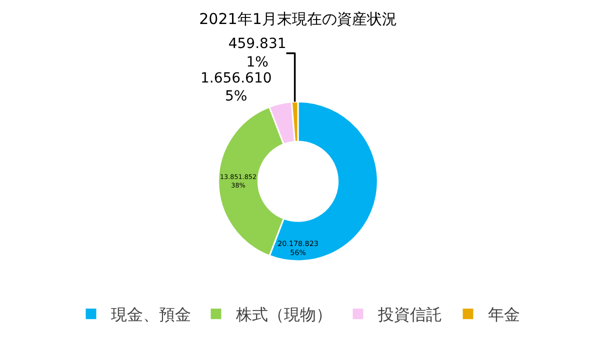 This screenshot has width=596, height=341. Describe the element at coordinates (409, 314) in the screenshot. I see `legend-label: 投資信託` at that location.